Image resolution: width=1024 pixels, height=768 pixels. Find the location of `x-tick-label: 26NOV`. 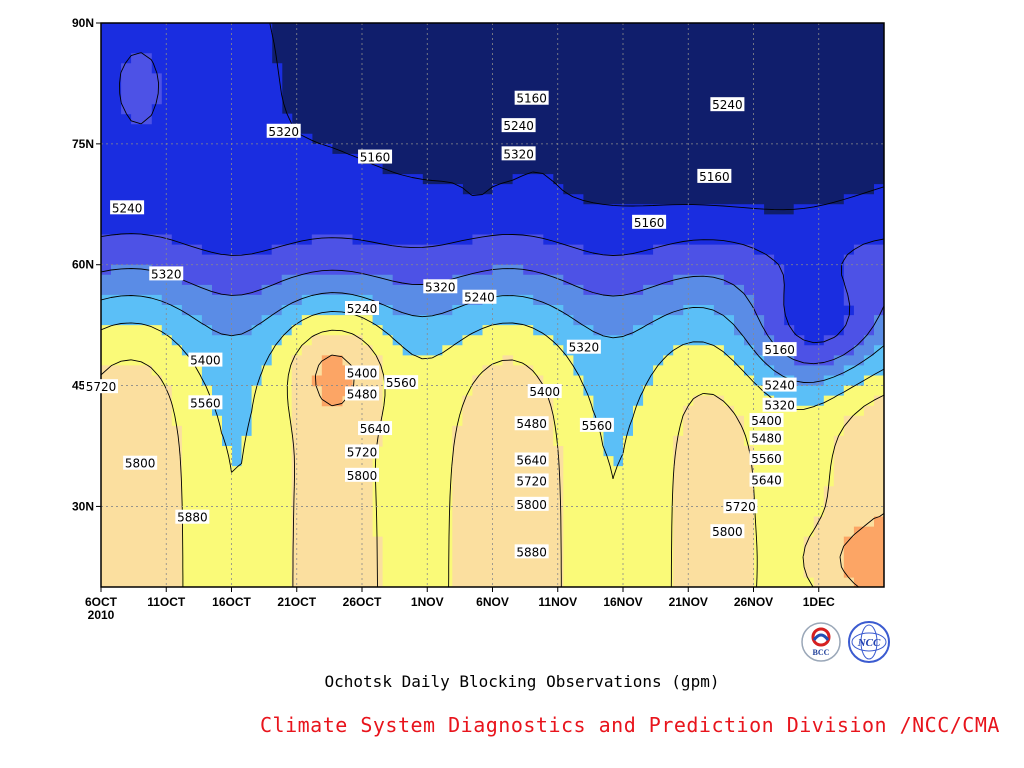

x-tick-label: 26NOV is located at coordinates (753, 602).